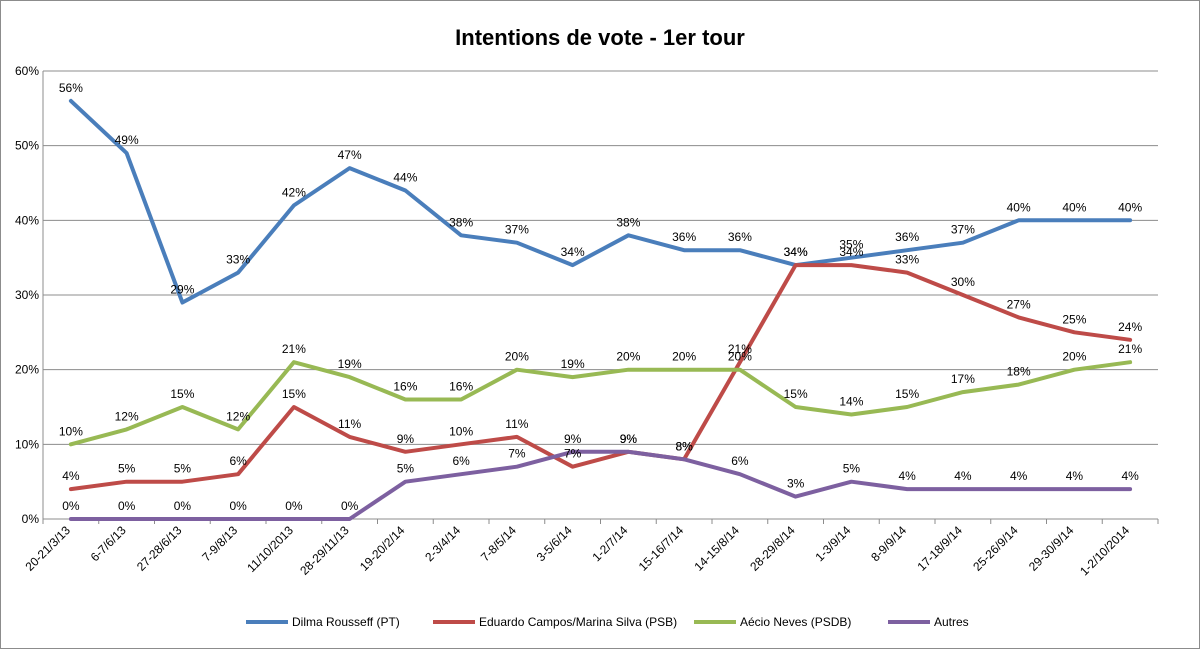 The height and width of the screenshot is (653, 1200). Describe the element at coordinates (159, 548) in the screenshot. I see `x-tick-label: 27-28/6/13` at that location.